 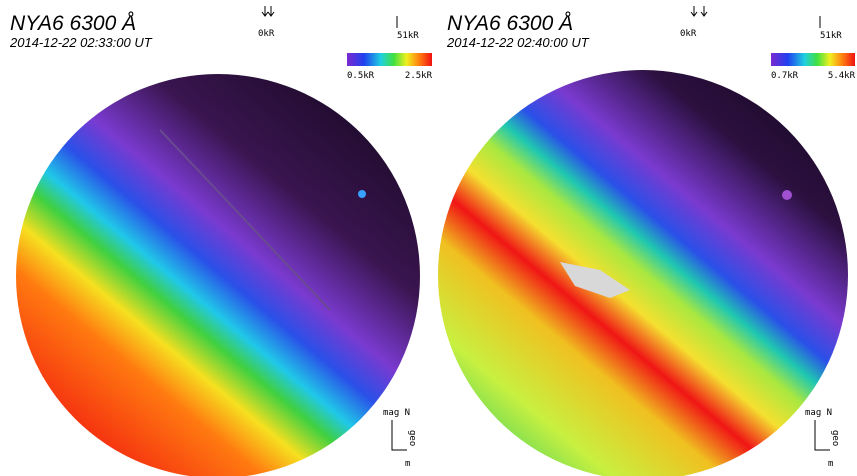 I want to click on timestamp: 2014-12-22 02:40:00 UT, so click(x=518, y=42).